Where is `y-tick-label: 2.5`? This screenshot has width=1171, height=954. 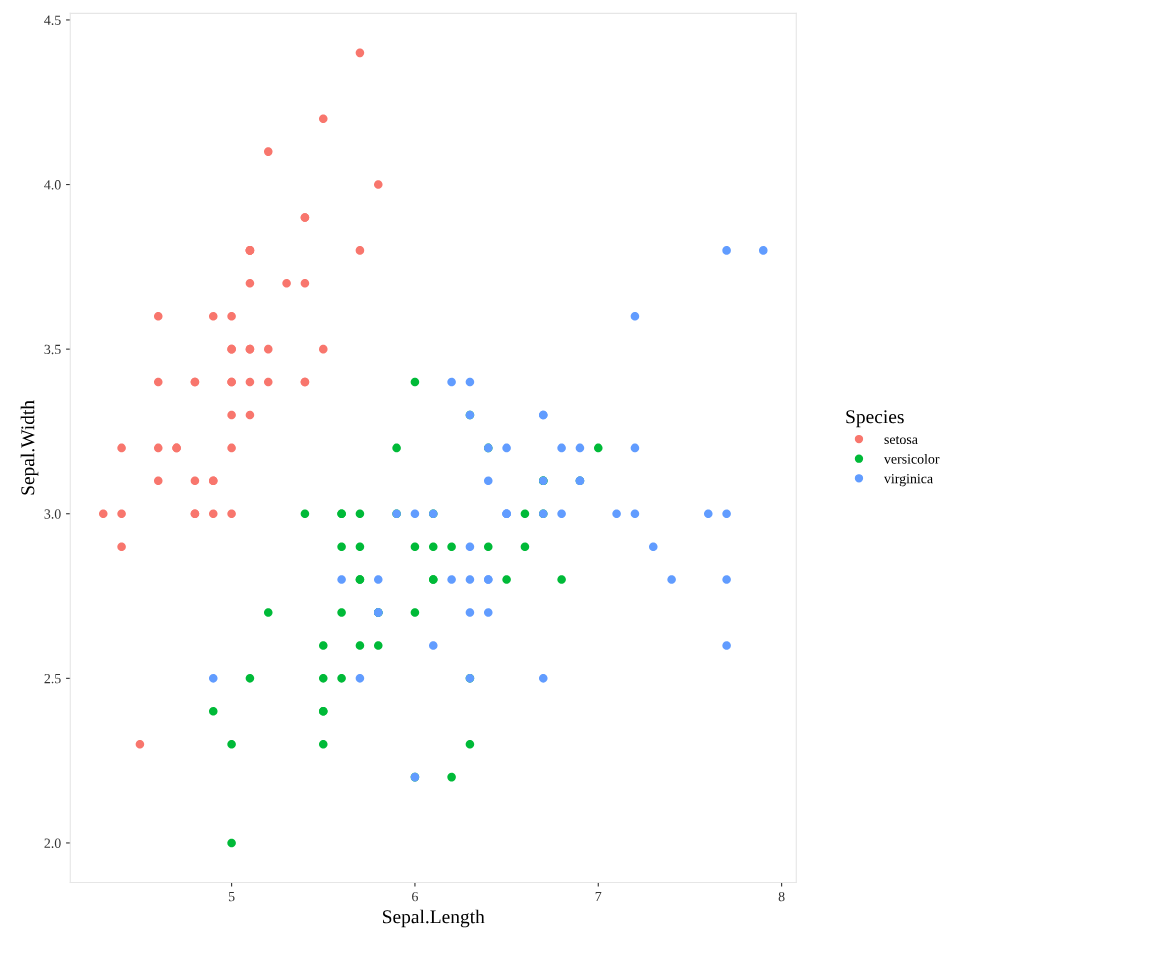
y-tick-label: 2.5 is located at coordinates (52, 678).